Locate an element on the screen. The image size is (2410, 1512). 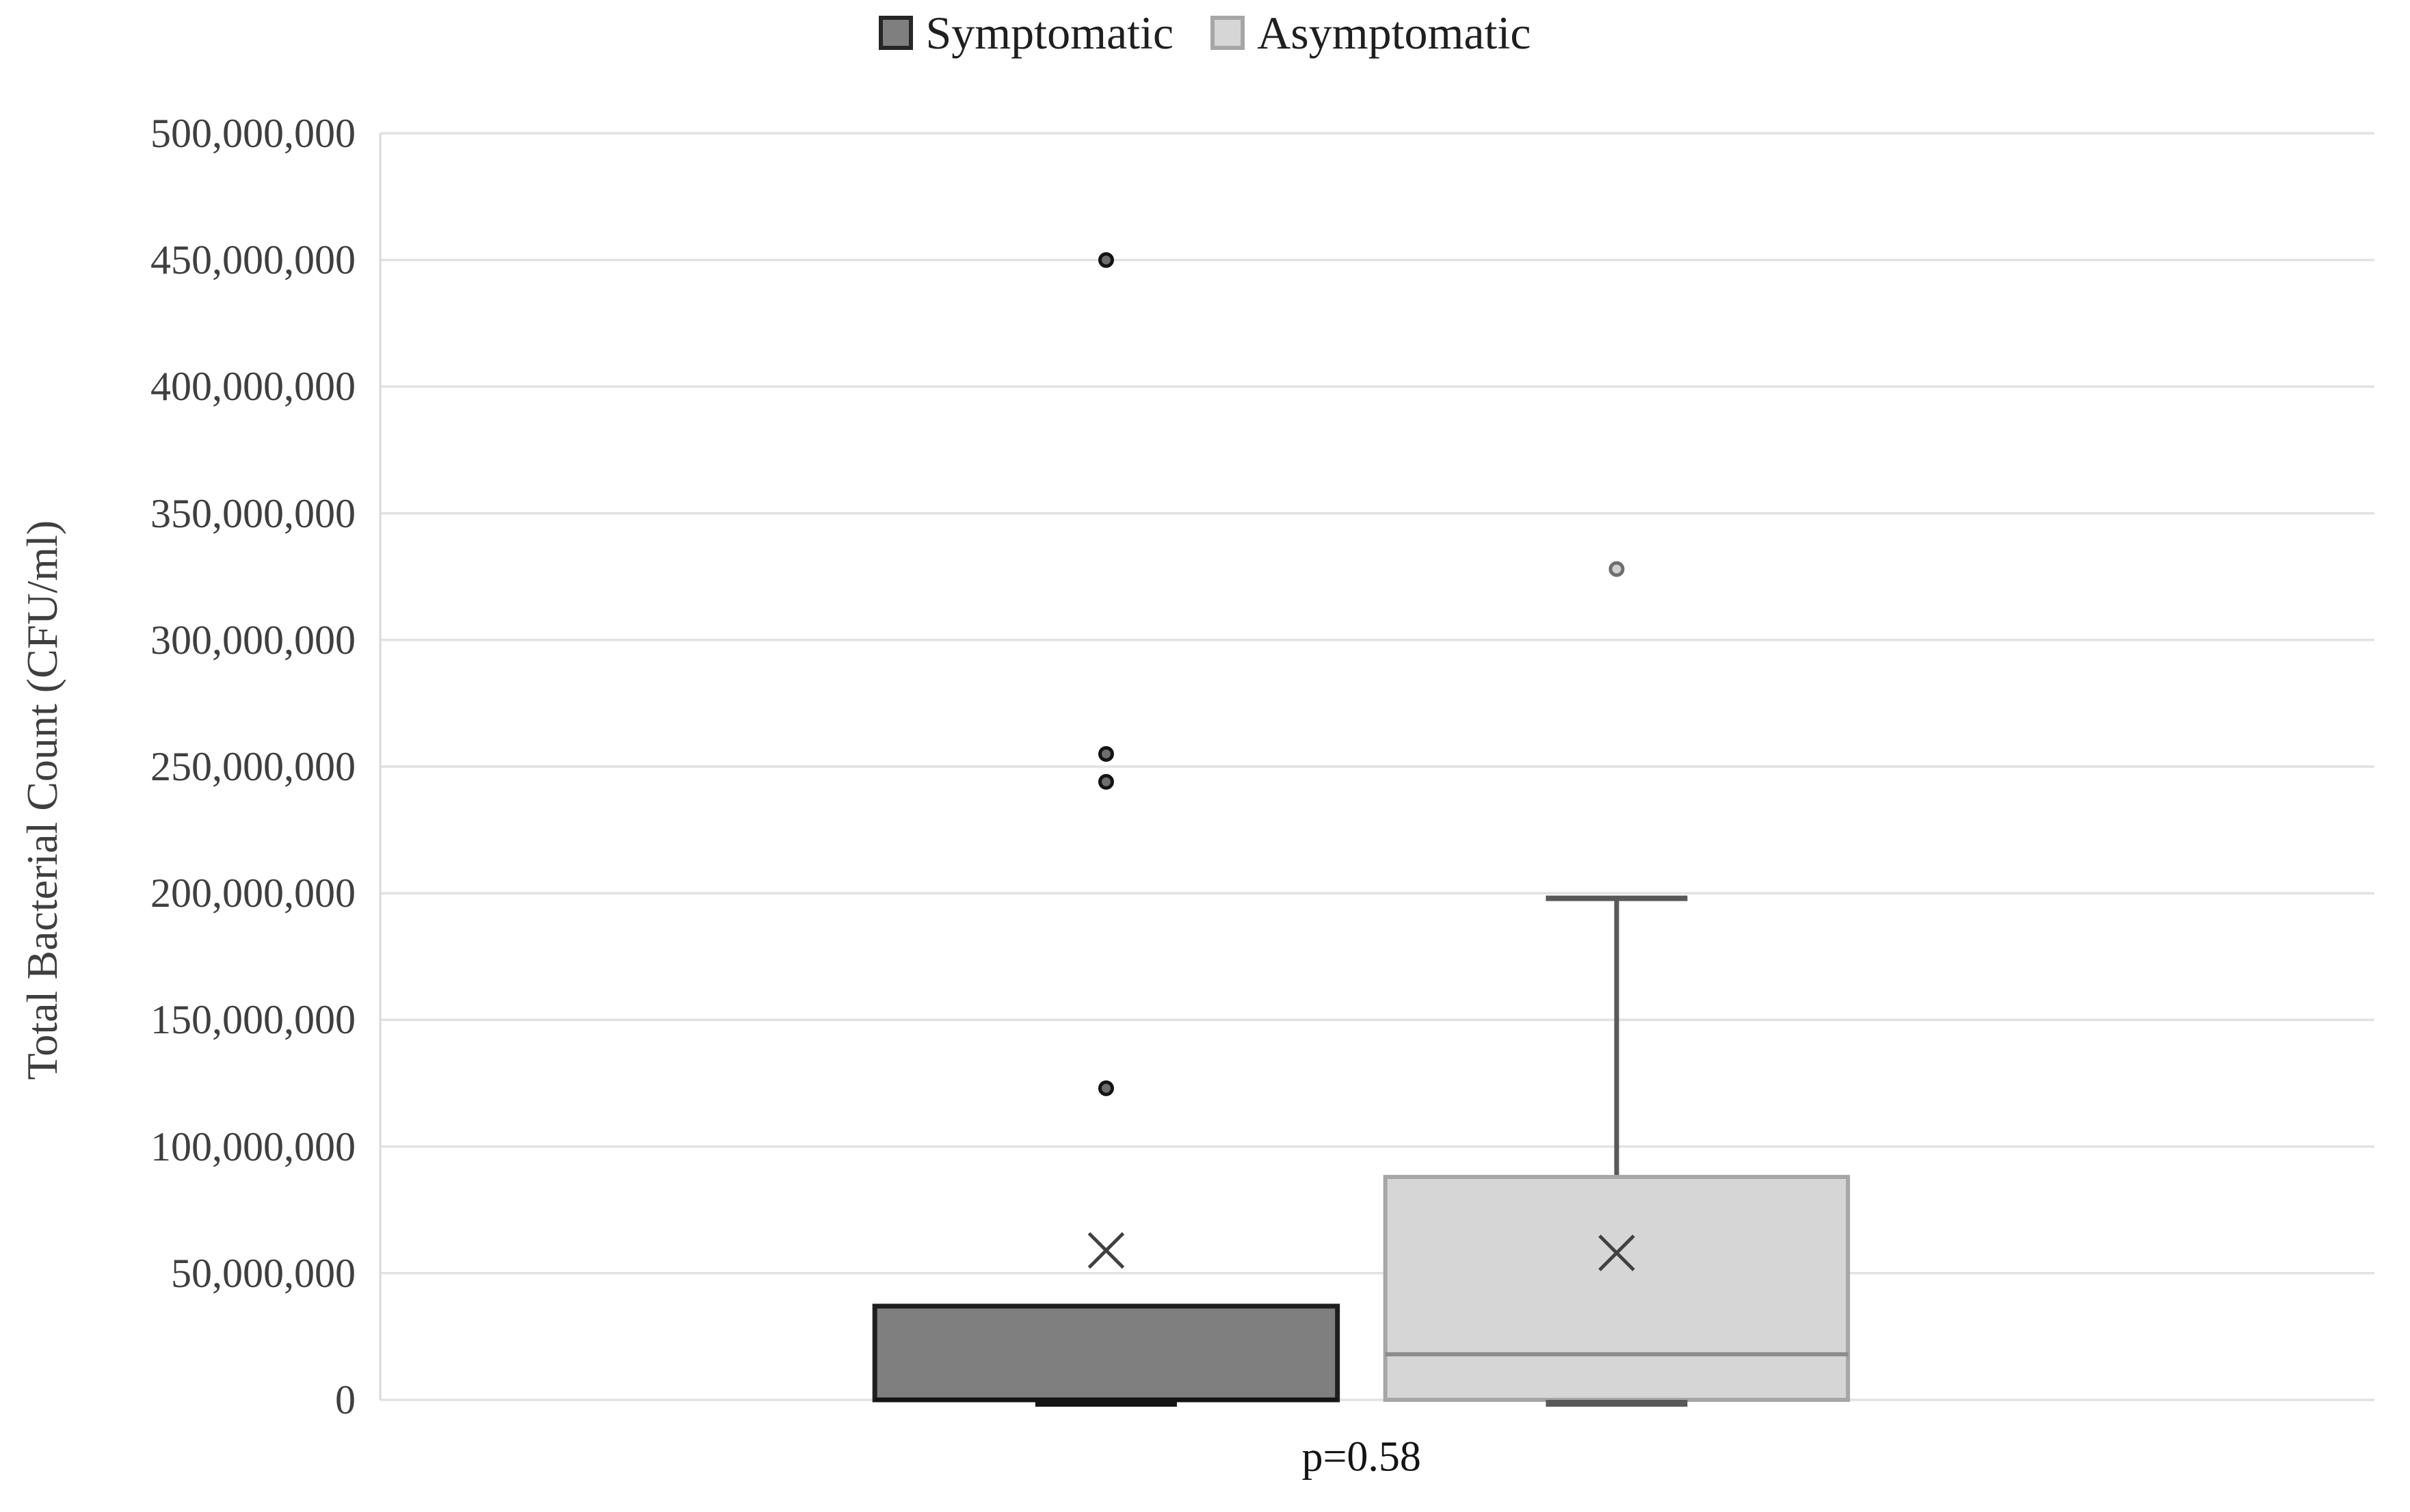
y-axis-tick-label: 500,000,000 is located at coordinates (253, 133).